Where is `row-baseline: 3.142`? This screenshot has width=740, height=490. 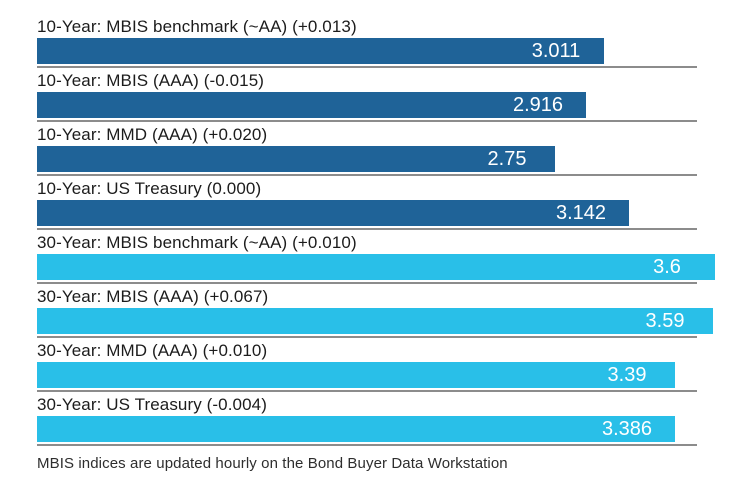
row-baseline: 3.142 is located at coordinates (367, 215).